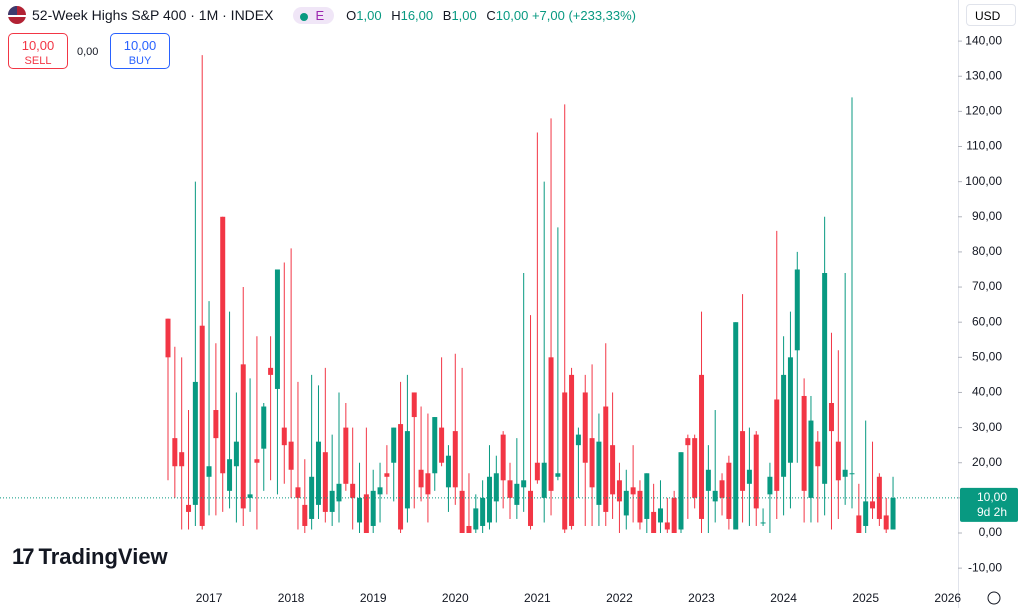  Describe the element at coordinates (396, 15) in the screenshot. I see `ohlc-key: H` at that location.